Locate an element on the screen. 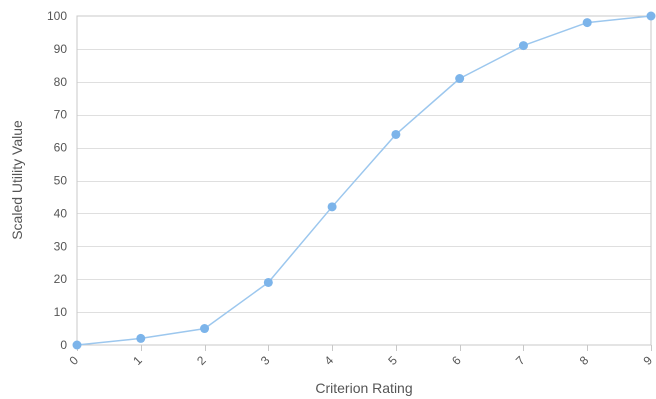  x-tick-label: 5 is located at coordinates (392, 360).